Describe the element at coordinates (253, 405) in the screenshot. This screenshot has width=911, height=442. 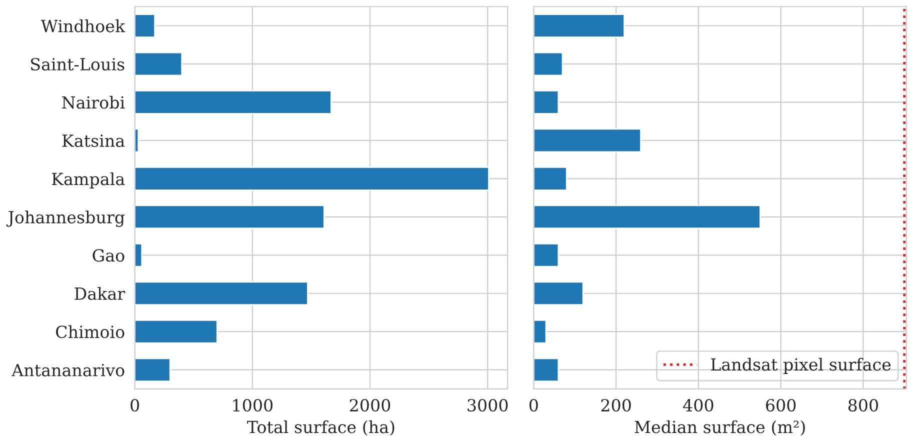
I see `x-tick-label: 1000` at that location.